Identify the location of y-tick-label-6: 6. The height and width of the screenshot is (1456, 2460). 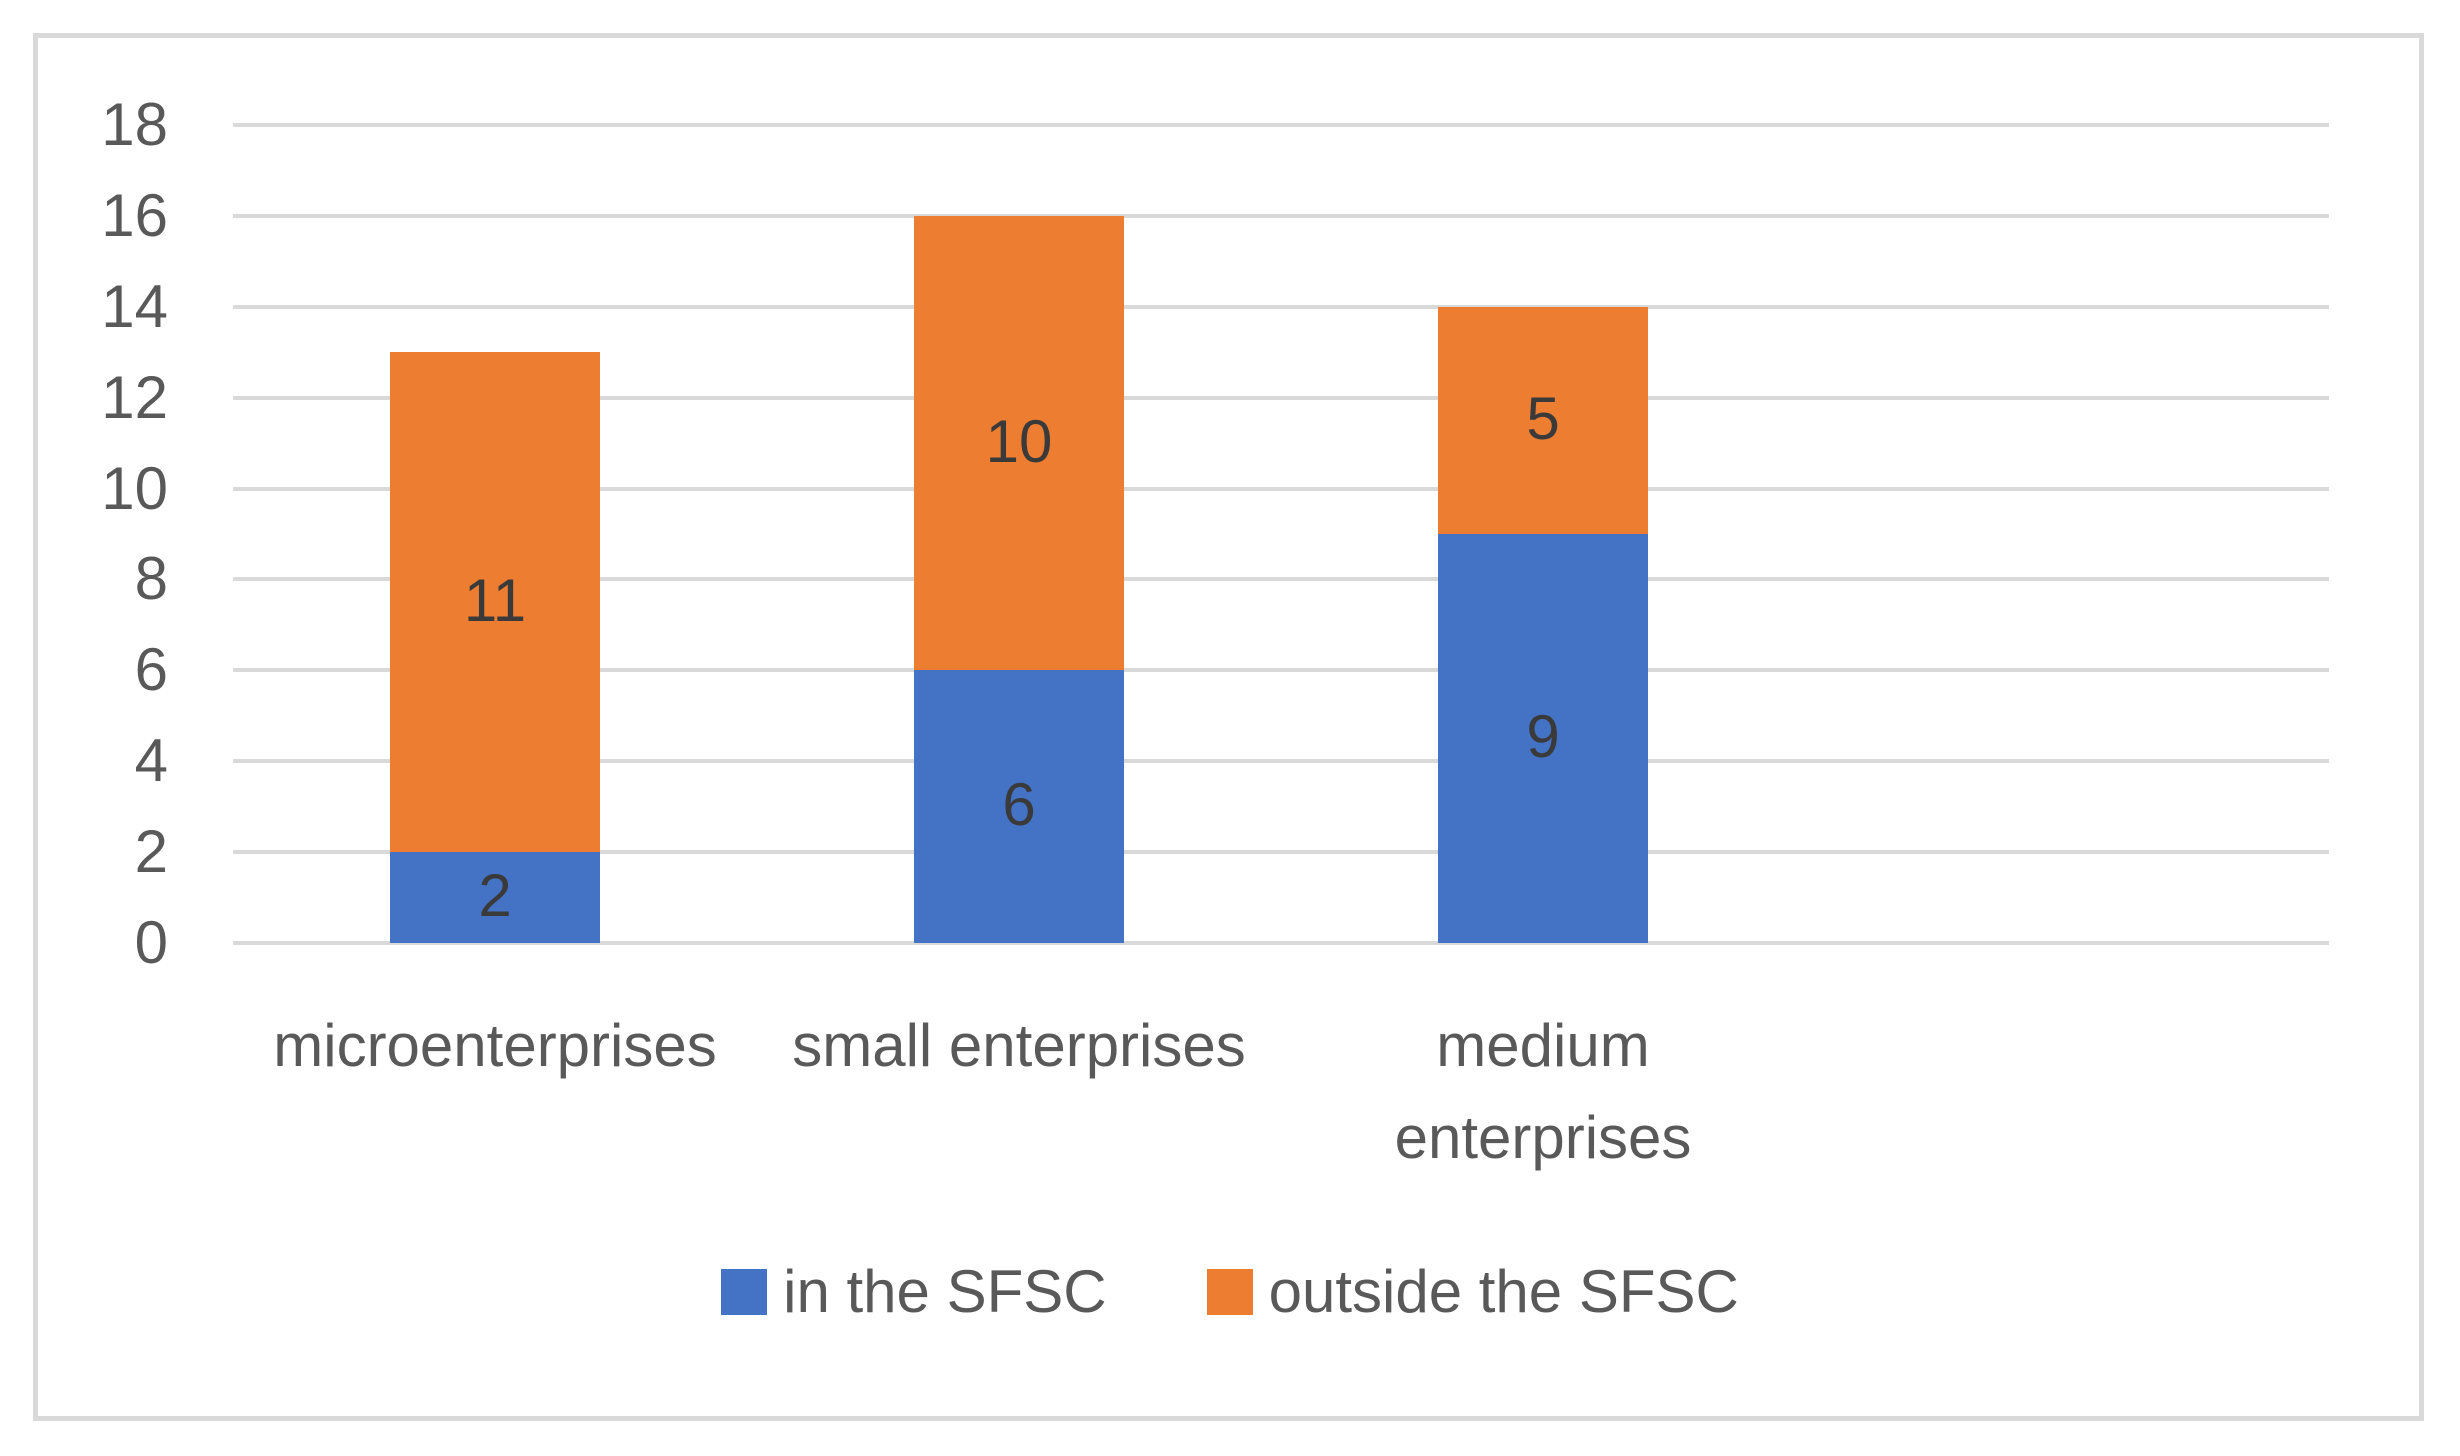
(151, 670).